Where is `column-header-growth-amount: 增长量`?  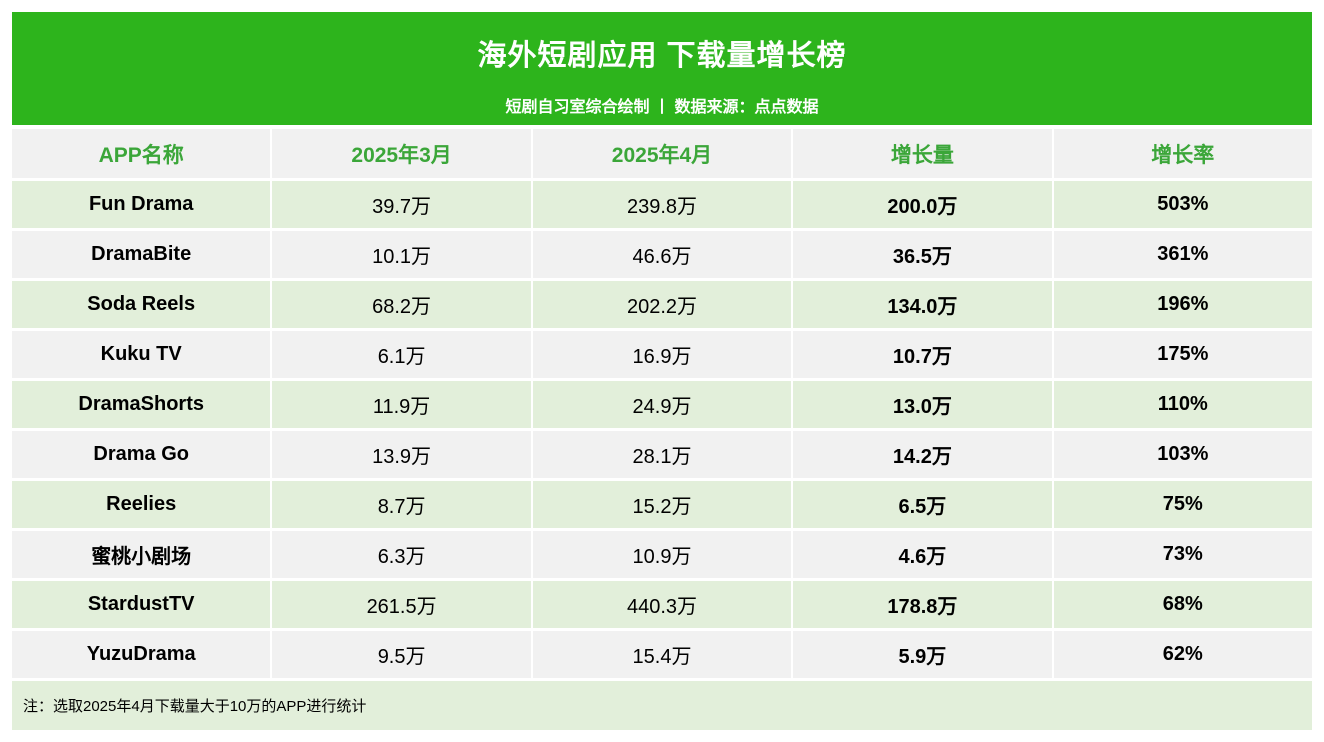 column-header-growth-amount: 增长量 is located at coordinates (922, 153).